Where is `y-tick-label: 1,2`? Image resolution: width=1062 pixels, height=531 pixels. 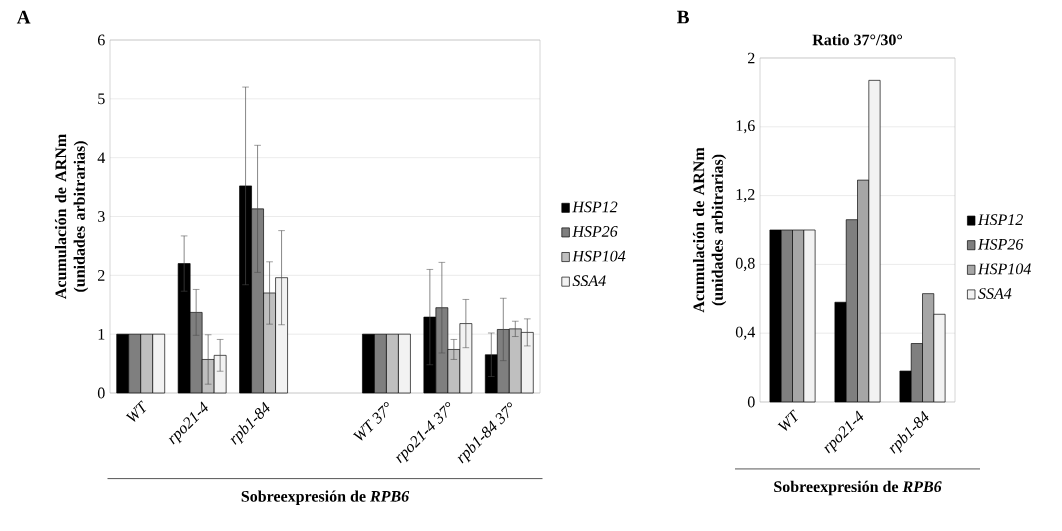
y-tick-label: 1,2 is located at coordinates (745, 196).